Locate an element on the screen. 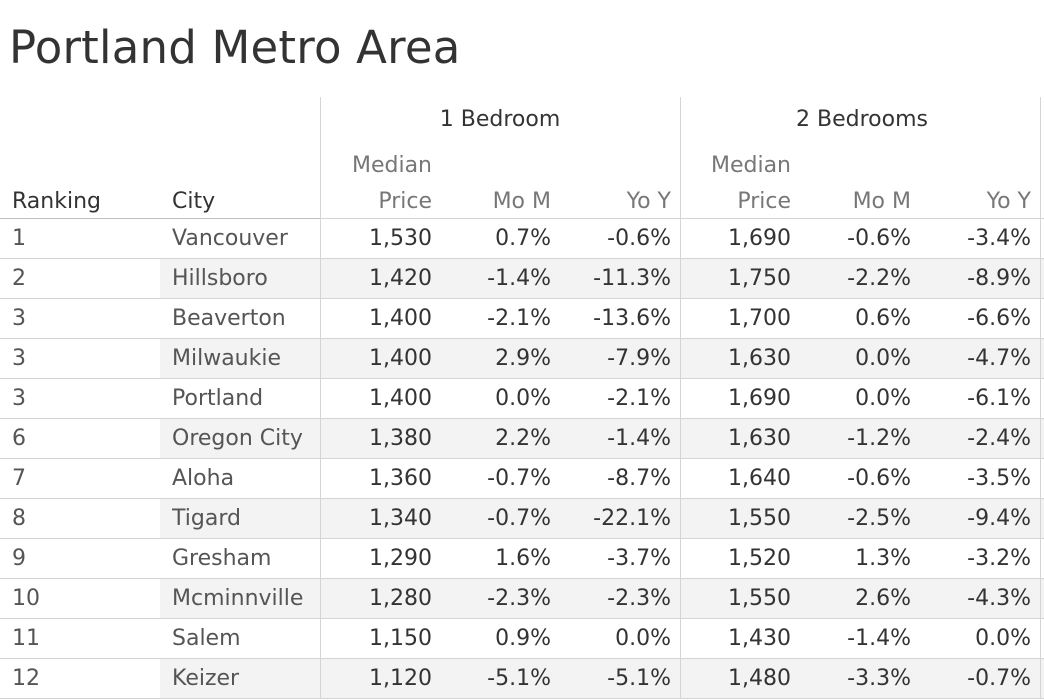 The height and width of the screenshot is (700, 1044). yoy-2br-cell: -6.1% is located at coordinates (999, 398).